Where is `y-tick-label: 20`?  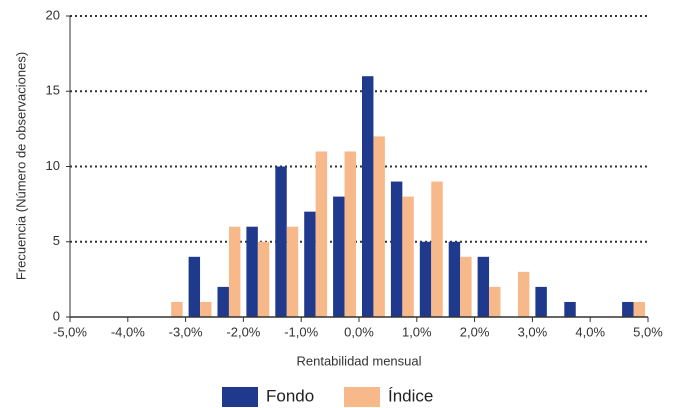 y-tick-label: 20 is located at coordinates (53, 14).